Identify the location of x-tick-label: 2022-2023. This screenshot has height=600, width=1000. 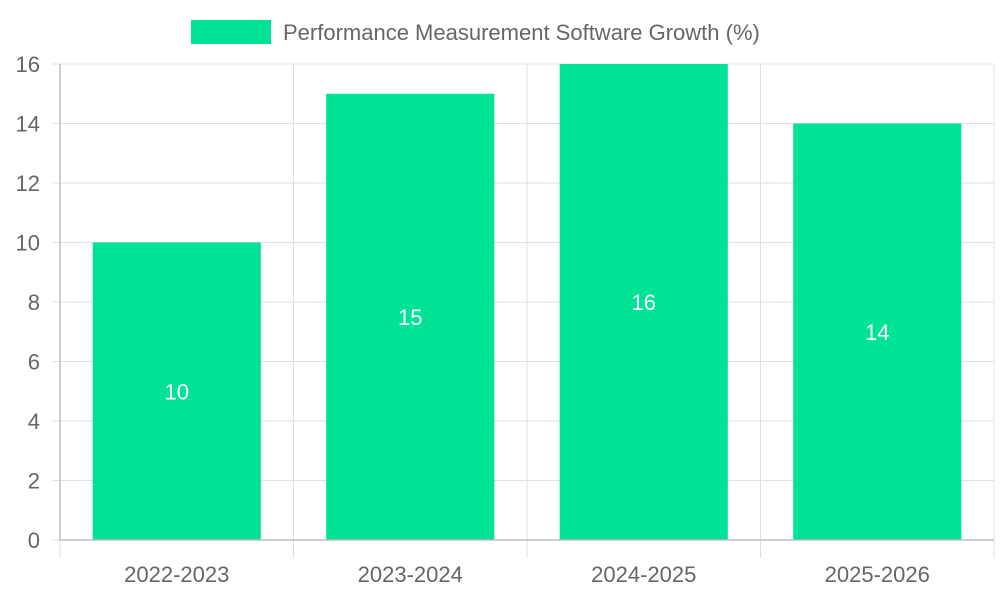
(176, 574).